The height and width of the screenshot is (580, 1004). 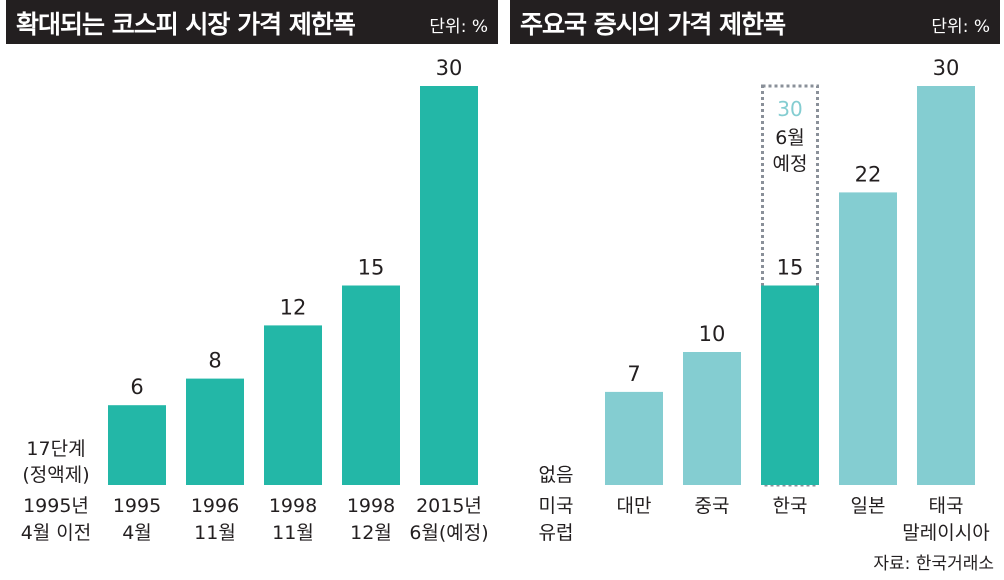 What do you see at coordinates (712, 334) in the screenshot?
I see `right-value-label: 10` at bounding box center [712, 334].